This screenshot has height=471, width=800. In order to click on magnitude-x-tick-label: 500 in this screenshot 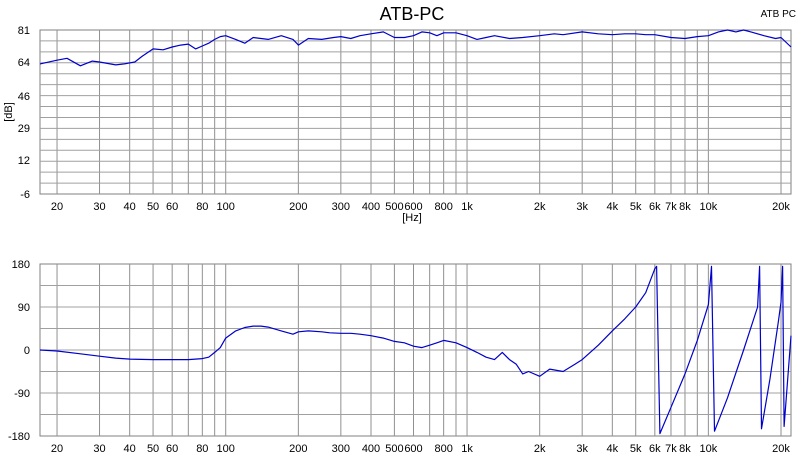, I will do `click(394, 207)`.